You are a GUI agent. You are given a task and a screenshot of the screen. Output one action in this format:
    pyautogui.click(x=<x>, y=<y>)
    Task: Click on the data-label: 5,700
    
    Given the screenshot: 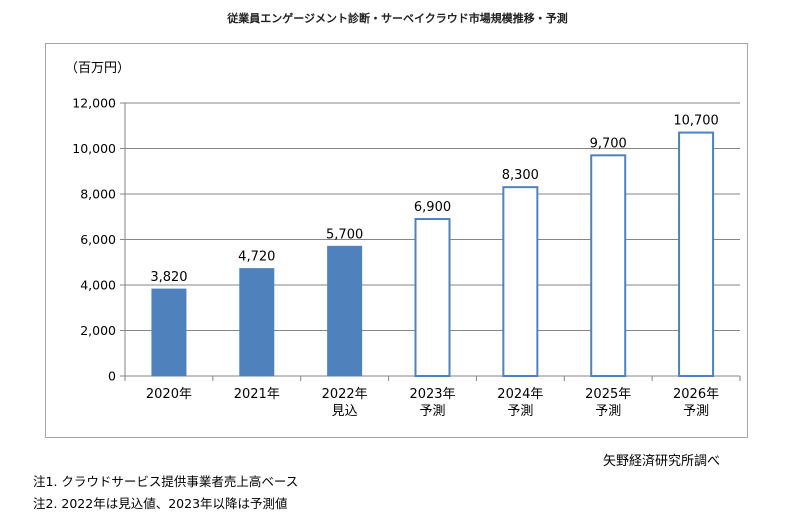 What is the action you would take?
    pyautogui.click(x=344, y=234)
    